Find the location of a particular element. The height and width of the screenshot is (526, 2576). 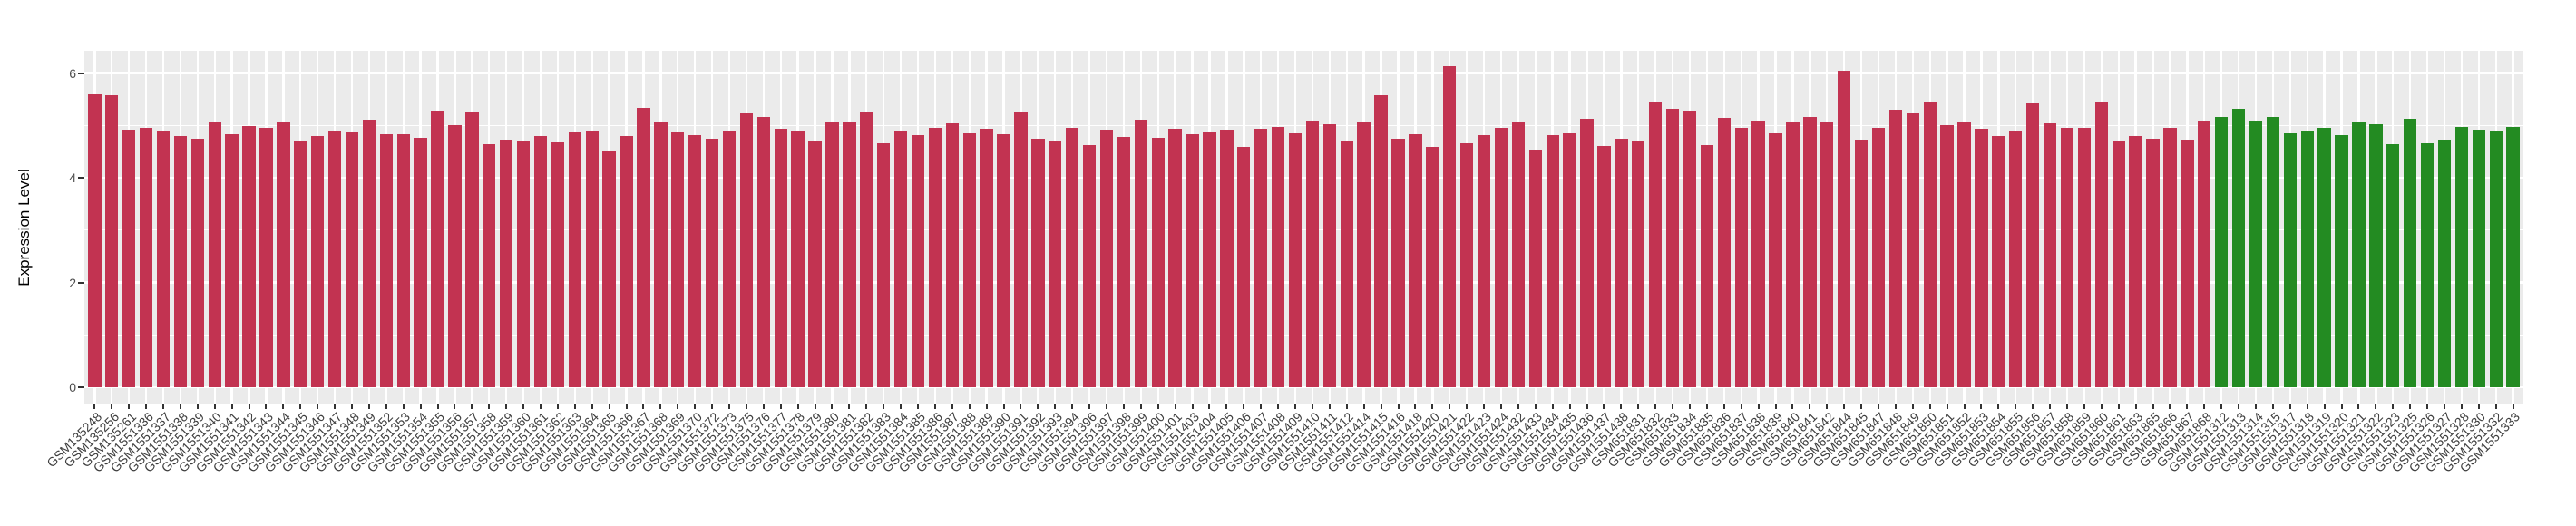

x-tick-label: GSM1551383 is located at coordinates (788, 442).